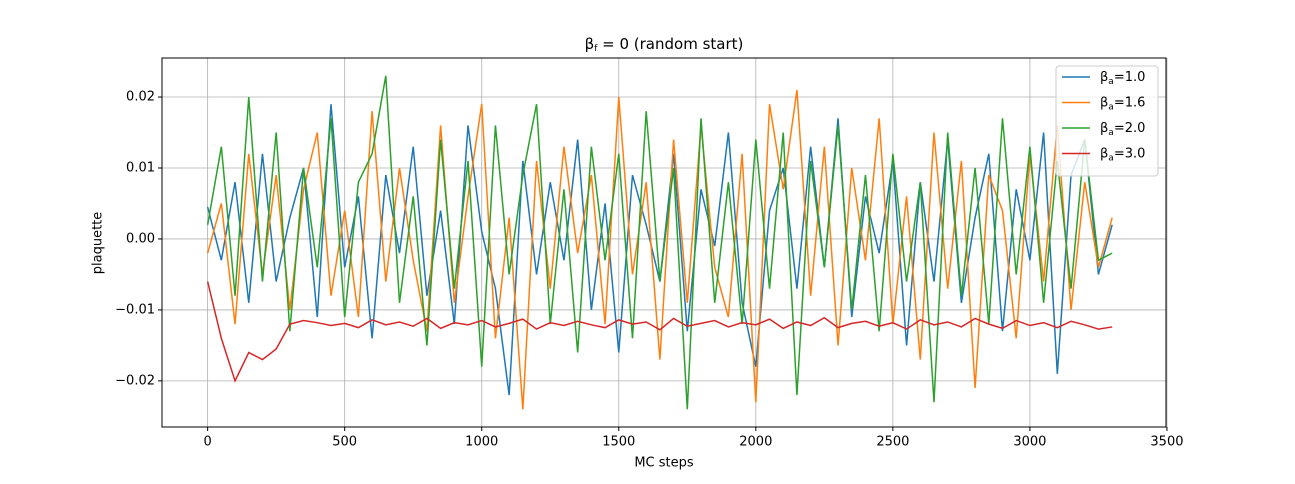  What do you see at coordinates (892, 442) in the screenshot?
I see `x-tick-label: 2500` at bounding box center [892, 442].